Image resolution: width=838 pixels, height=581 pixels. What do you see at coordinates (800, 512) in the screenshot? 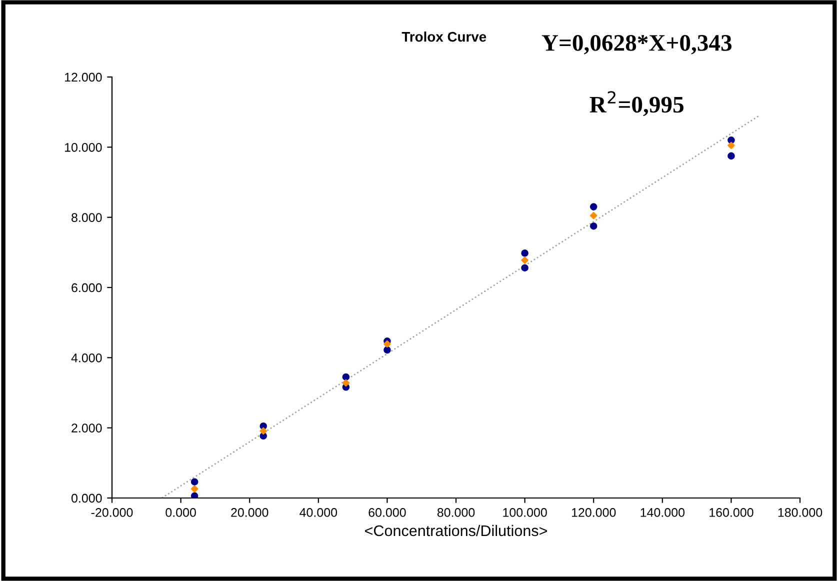
I see `x-tick-label: 180.000` at bounding box center [800, 512].